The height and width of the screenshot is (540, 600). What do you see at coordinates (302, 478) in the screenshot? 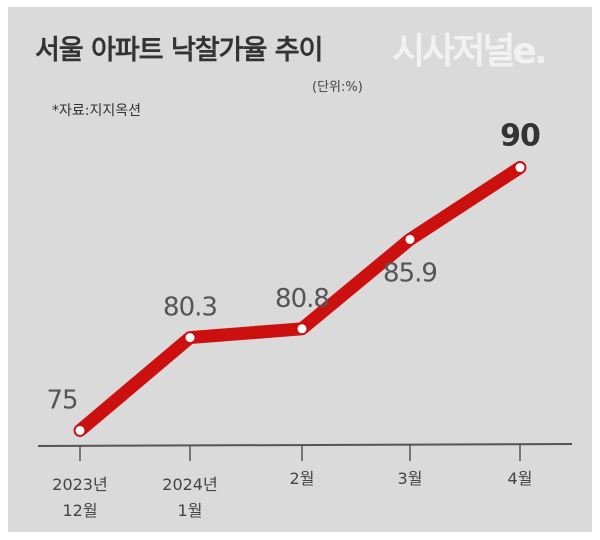
I see `x-tick-label: 2월` at bounding box center [302, 478].